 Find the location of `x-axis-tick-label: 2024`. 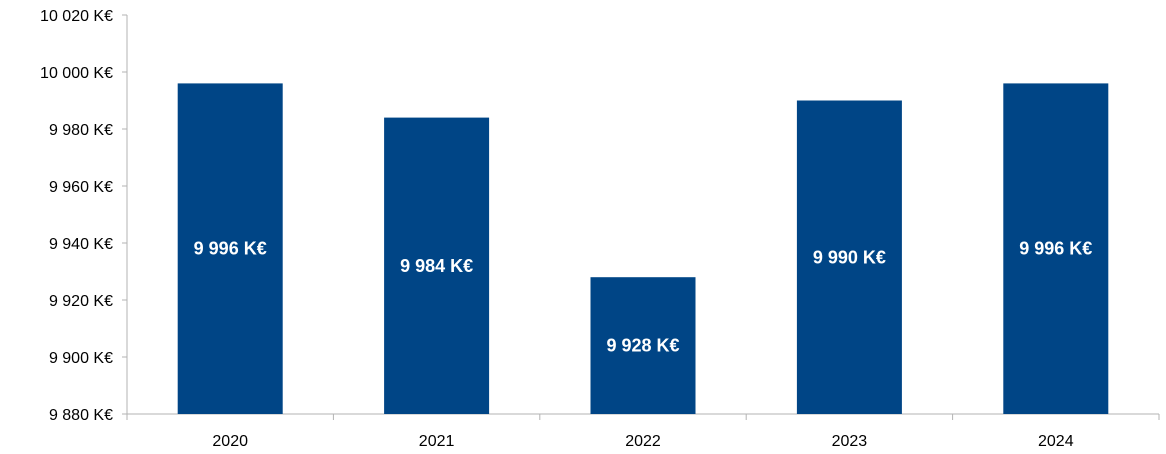

x-axis-tick-label: 2024 is located at coordinates (1056, 441).